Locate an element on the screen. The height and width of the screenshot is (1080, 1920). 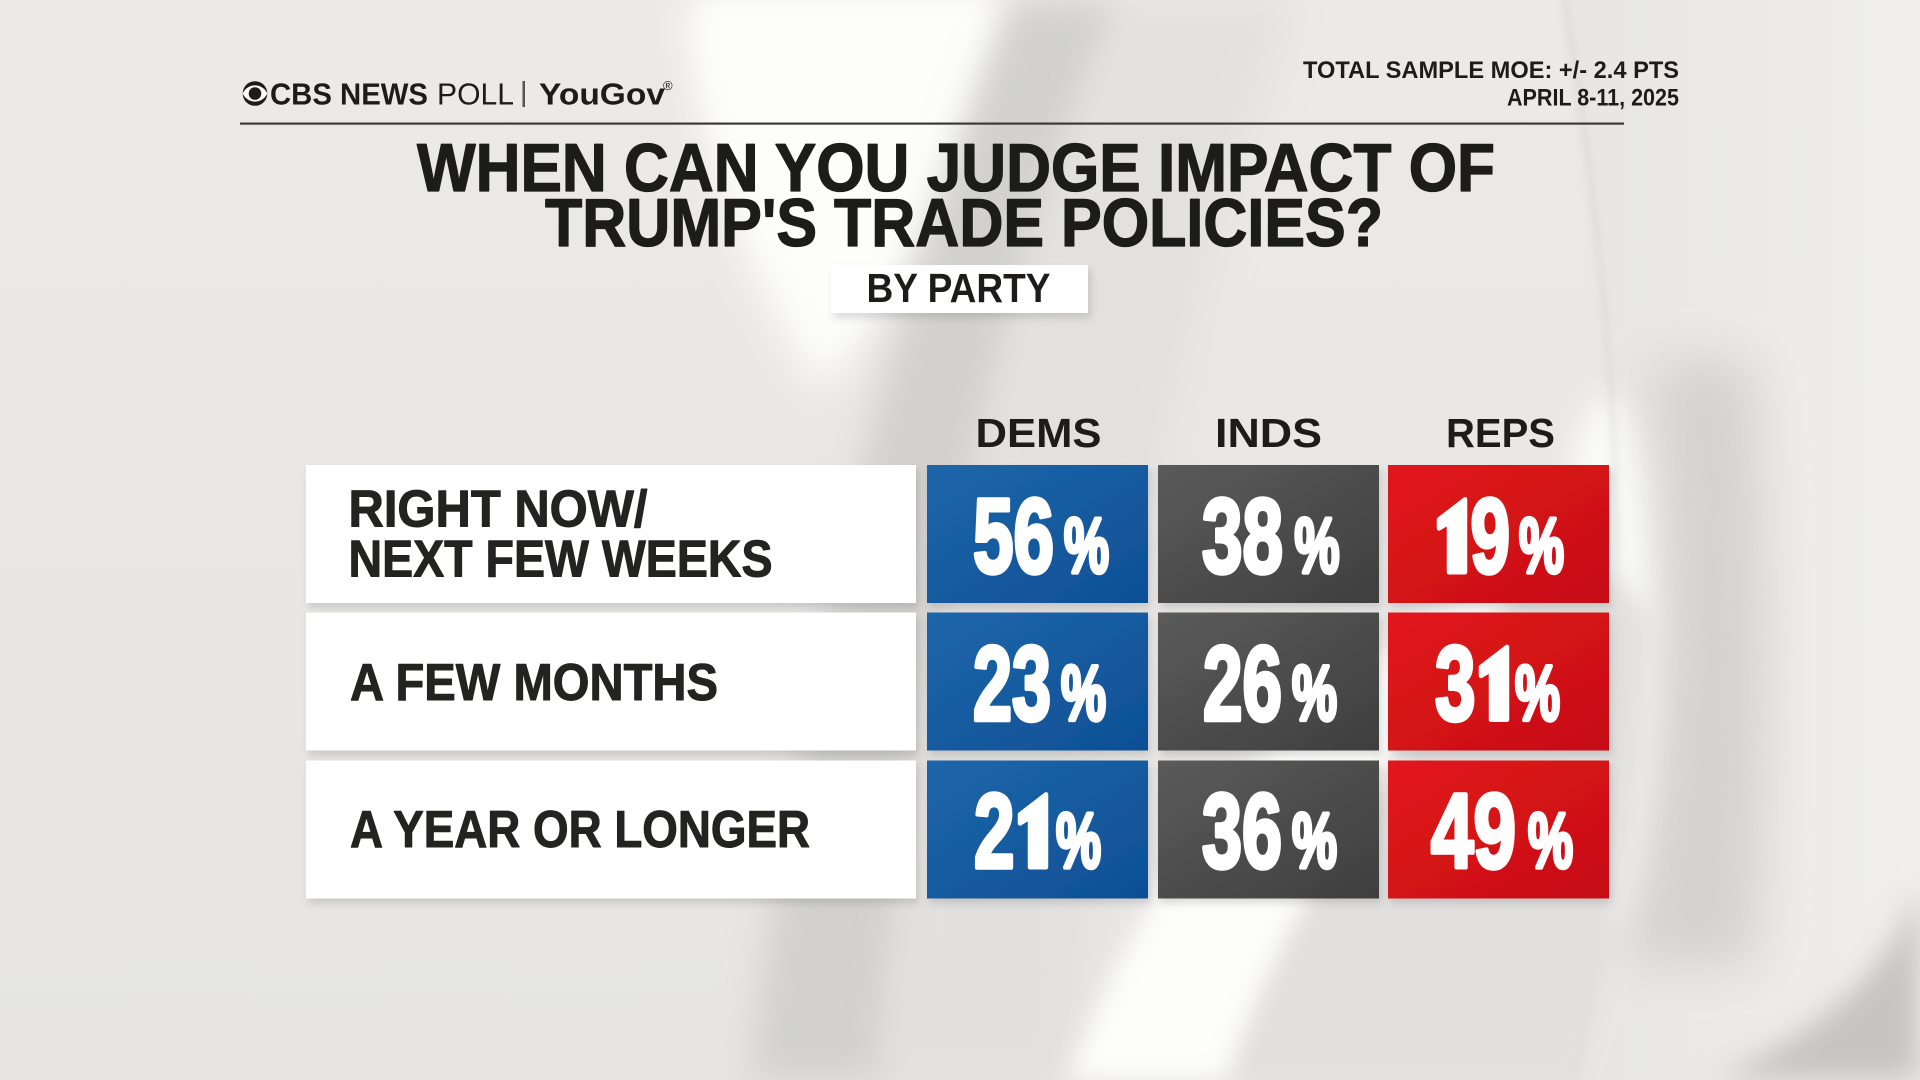
svg-text: 36 is located at coordinates (1242, 831).